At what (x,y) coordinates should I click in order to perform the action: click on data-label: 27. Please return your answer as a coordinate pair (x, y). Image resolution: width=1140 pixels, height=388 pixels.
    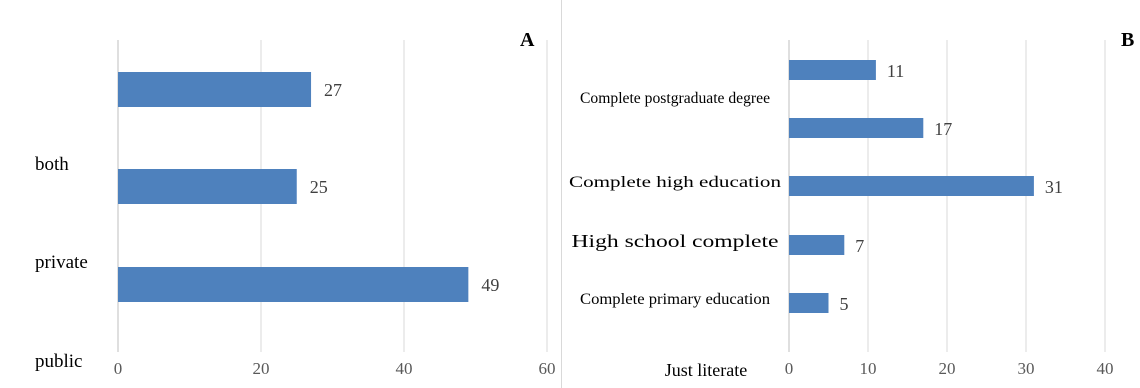
    Looking at the image, I should click on (333, 90).